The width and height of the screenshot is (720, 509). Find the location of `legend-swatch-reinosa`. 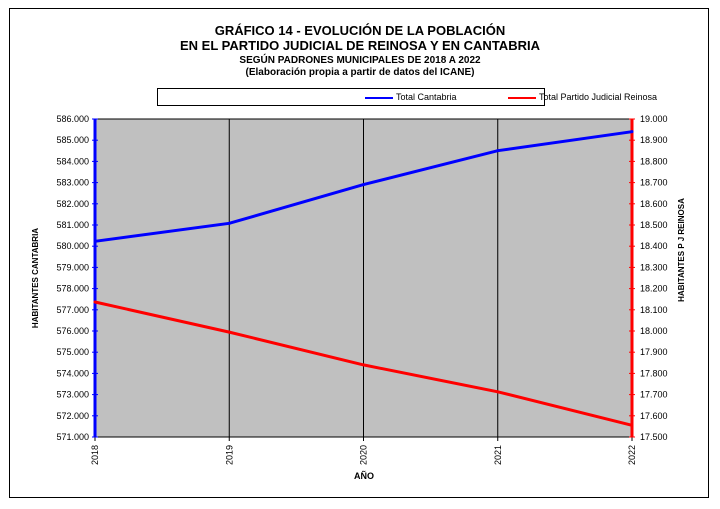

legend-swatch-reinosa is located at coordinates (522, 98).